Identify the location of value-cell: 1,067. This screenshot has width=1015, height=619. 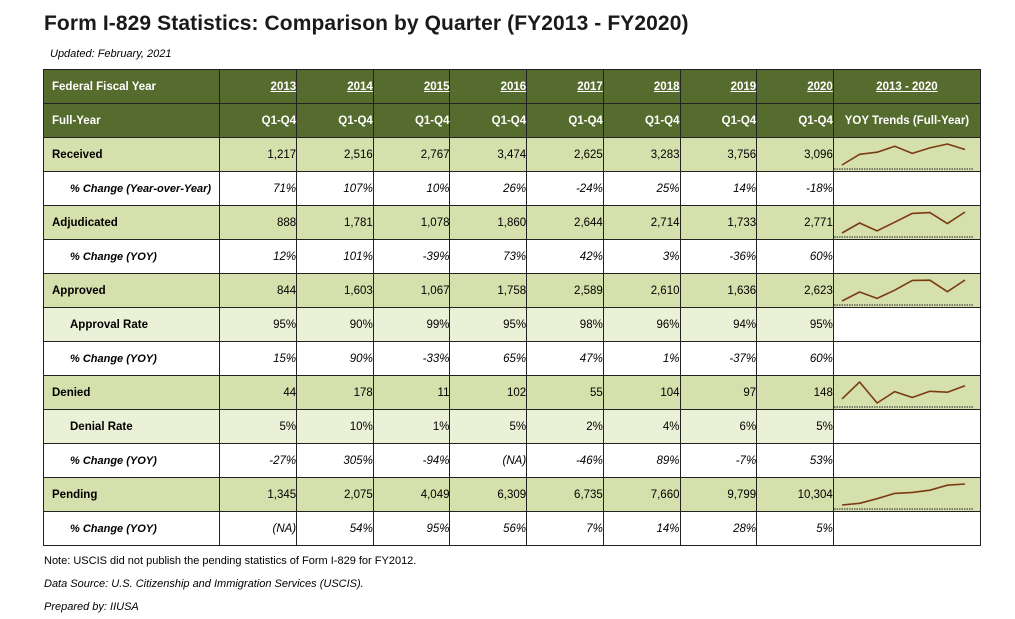
(411, 290).